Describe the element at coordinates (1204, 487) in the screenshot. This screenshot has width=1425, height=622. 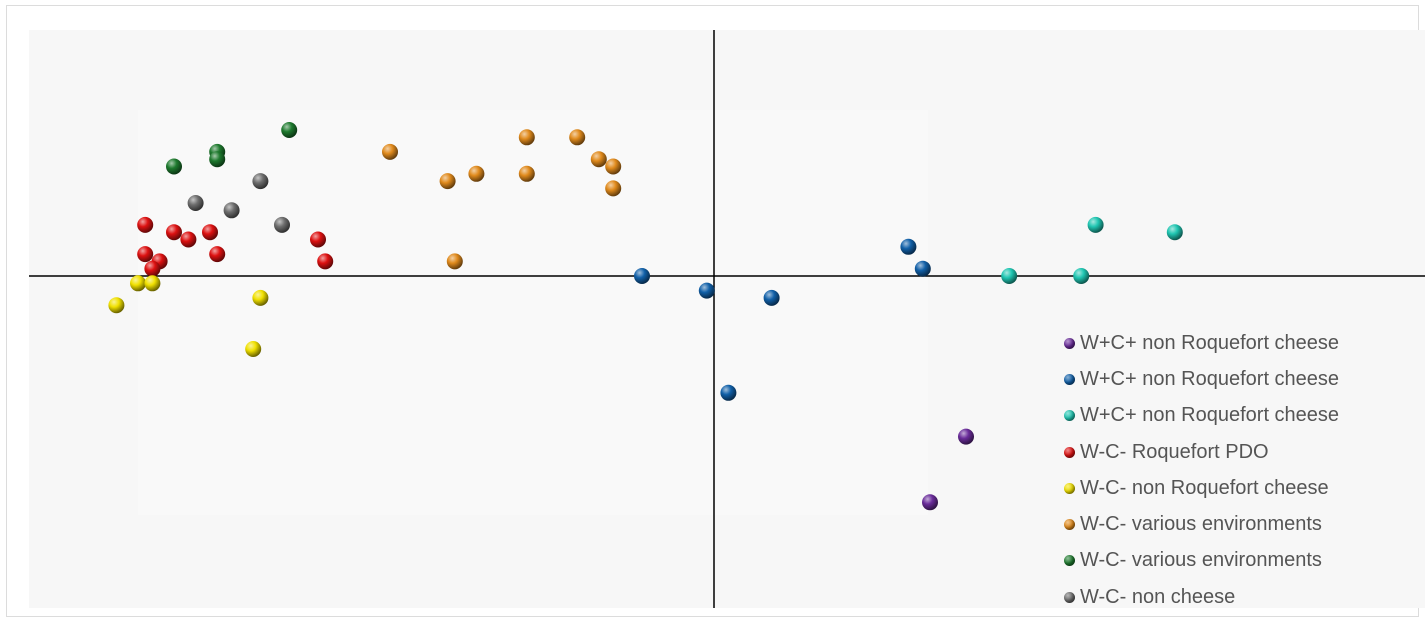
I see `legend-label: W-C- non Roquefort cheese` at that location.